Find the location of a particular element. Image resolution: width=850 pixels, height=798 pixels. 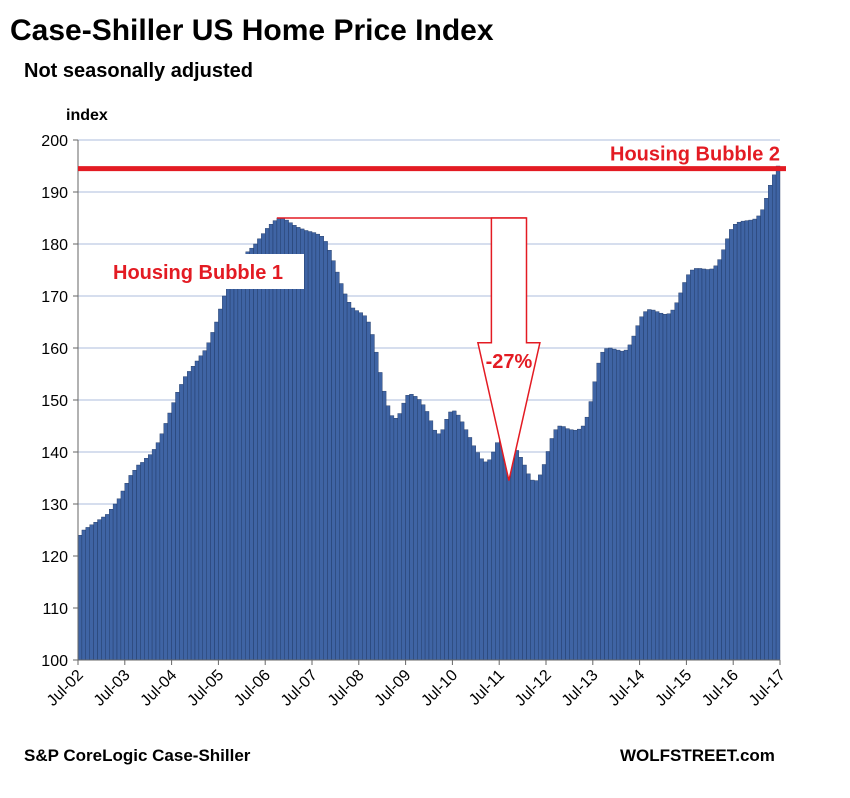

y-tick-label: 140 is located at coordinates (54, 453).